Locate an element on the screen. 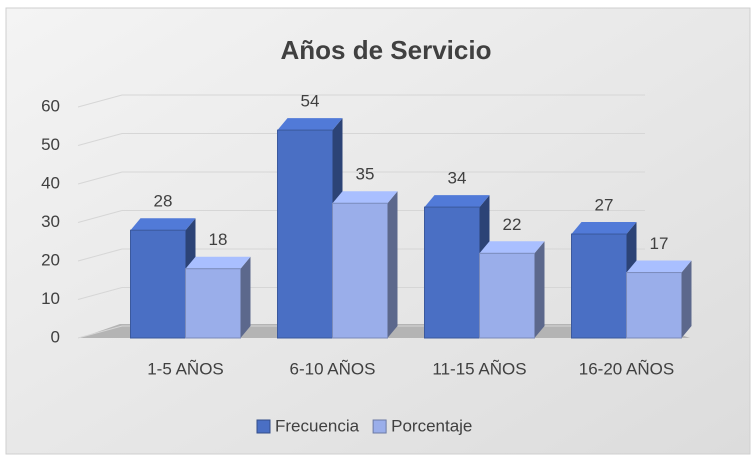 The width and height of the screenshot is (756, 459). y-tick-label: 0 is located at coordinates (55, 336).